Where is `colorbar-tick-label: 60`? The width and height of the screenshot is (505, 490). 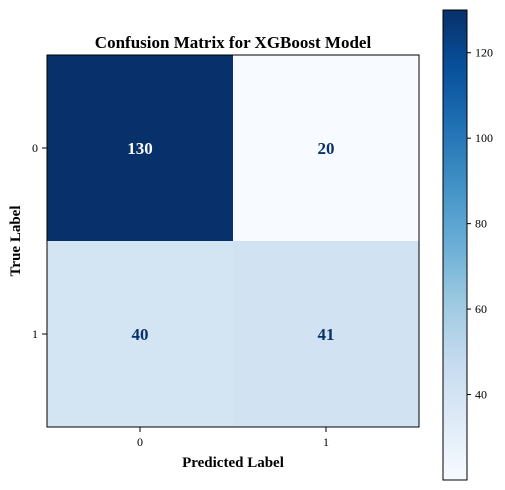
colorbar-tick-label: 60 is located at coordinates (481, 309).